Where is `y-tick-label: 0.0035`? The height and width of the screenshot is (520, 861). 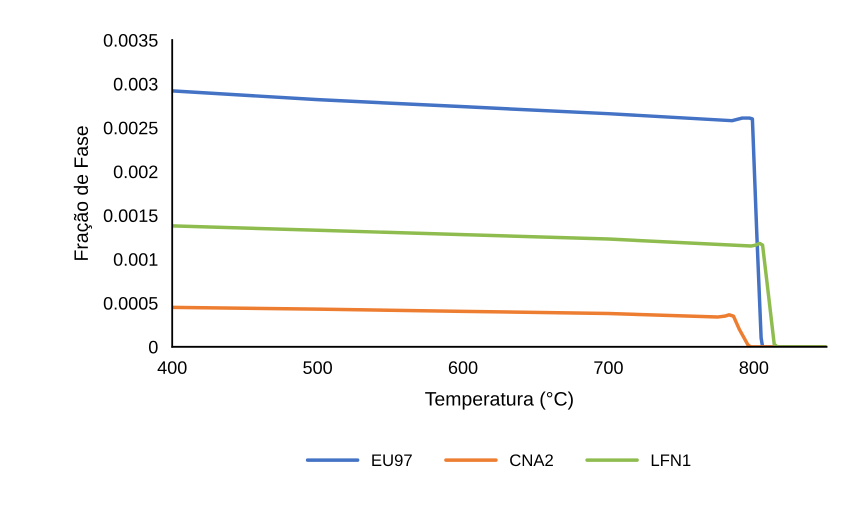
y-tick-label: 0.0035 is located at coordinates (131, 40).